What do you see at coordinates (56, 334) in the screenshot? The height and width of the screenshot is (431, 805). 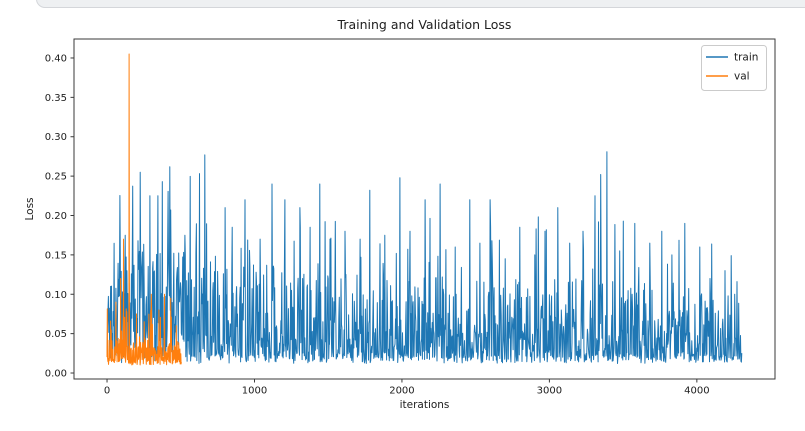 I see `y-tick-label: 0.05` at bounding box center [56, 334].